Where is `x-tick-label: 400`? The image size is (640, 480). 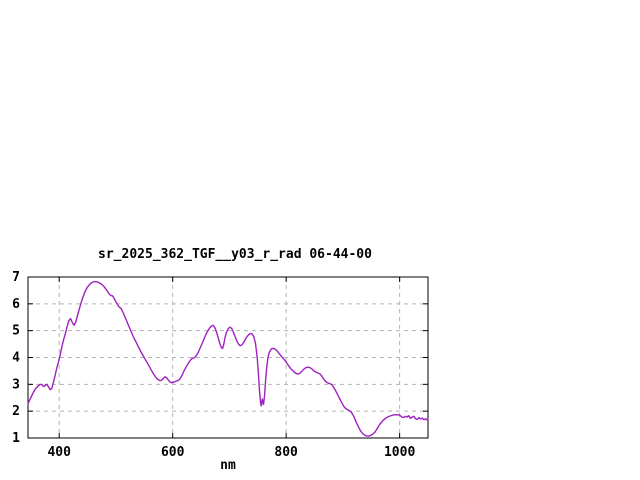
x-tick-label: 400 is located at coordinates (59, 452).